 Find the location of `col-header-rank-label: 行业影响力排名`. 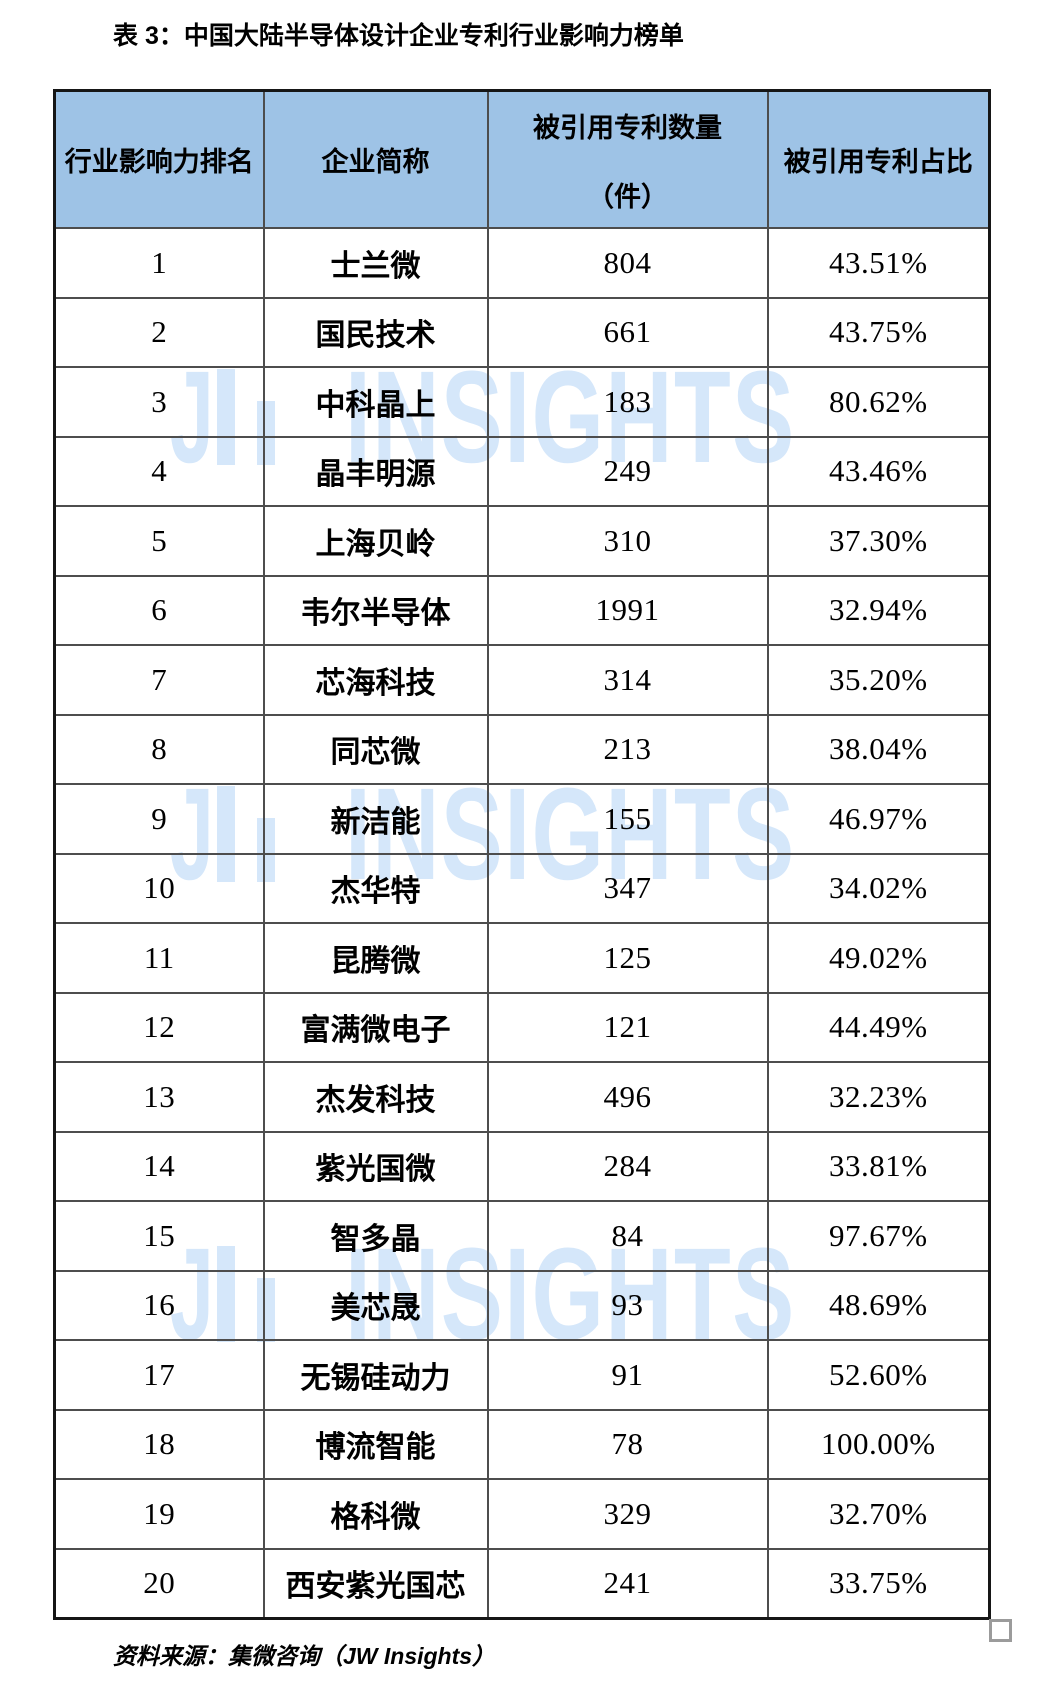

col-header-rank-label: 行业影响力排名 is located at coordinates (159, 162).